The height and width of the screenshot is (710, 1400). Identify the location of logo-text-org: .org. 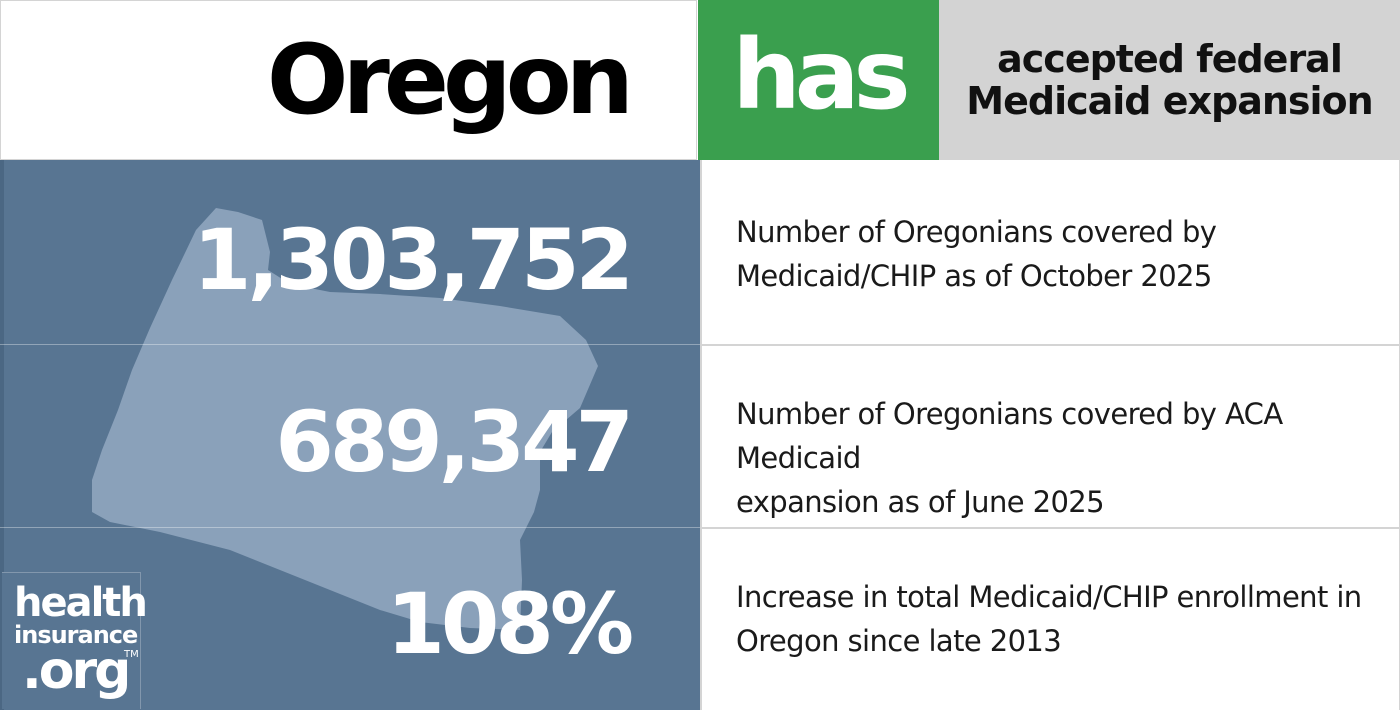
(76, 671).